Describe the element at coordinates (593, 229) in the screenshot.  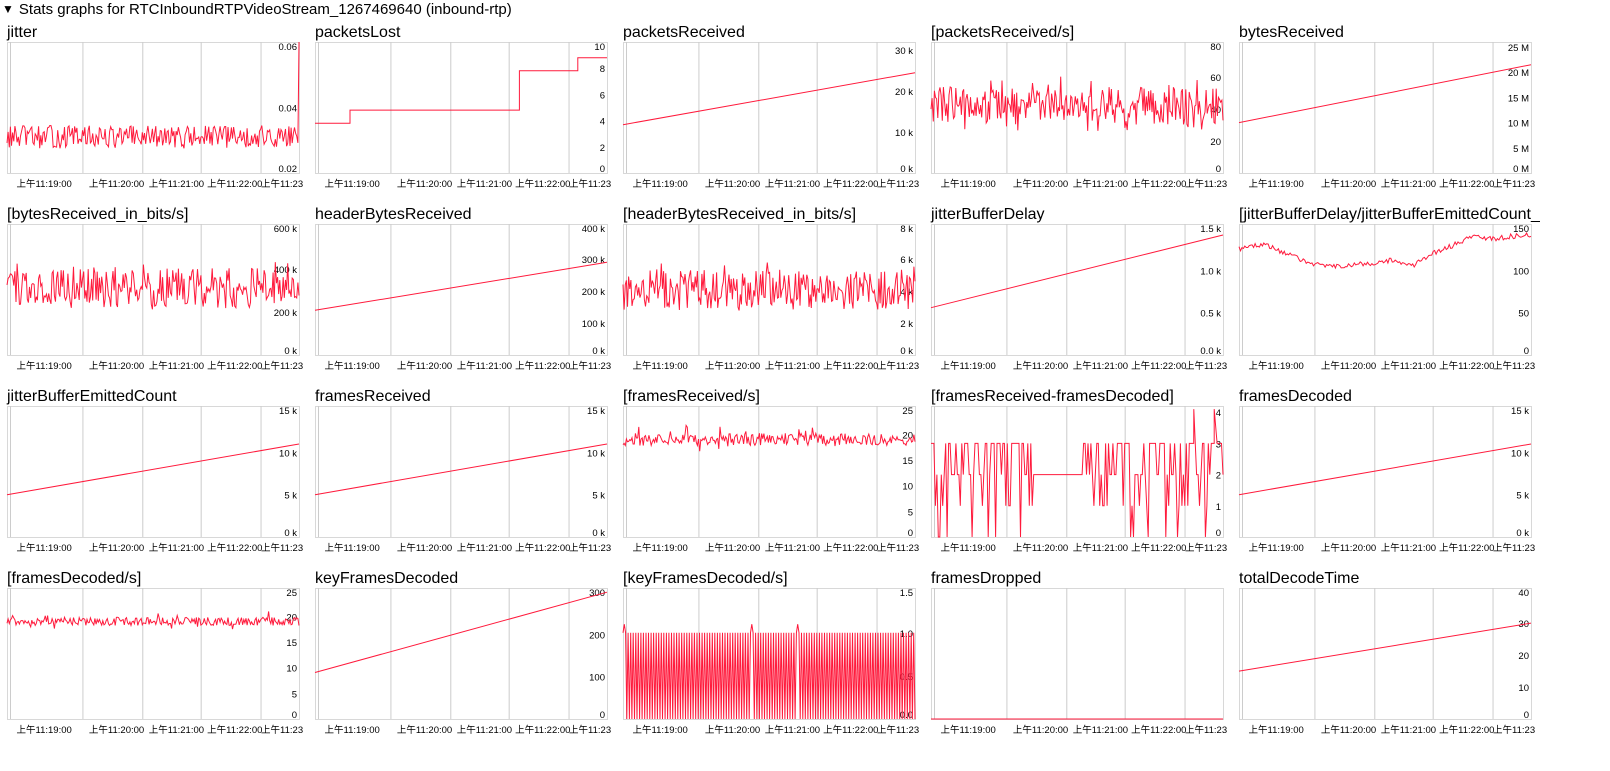
I see `y-tick-label: 400 k` at that location.